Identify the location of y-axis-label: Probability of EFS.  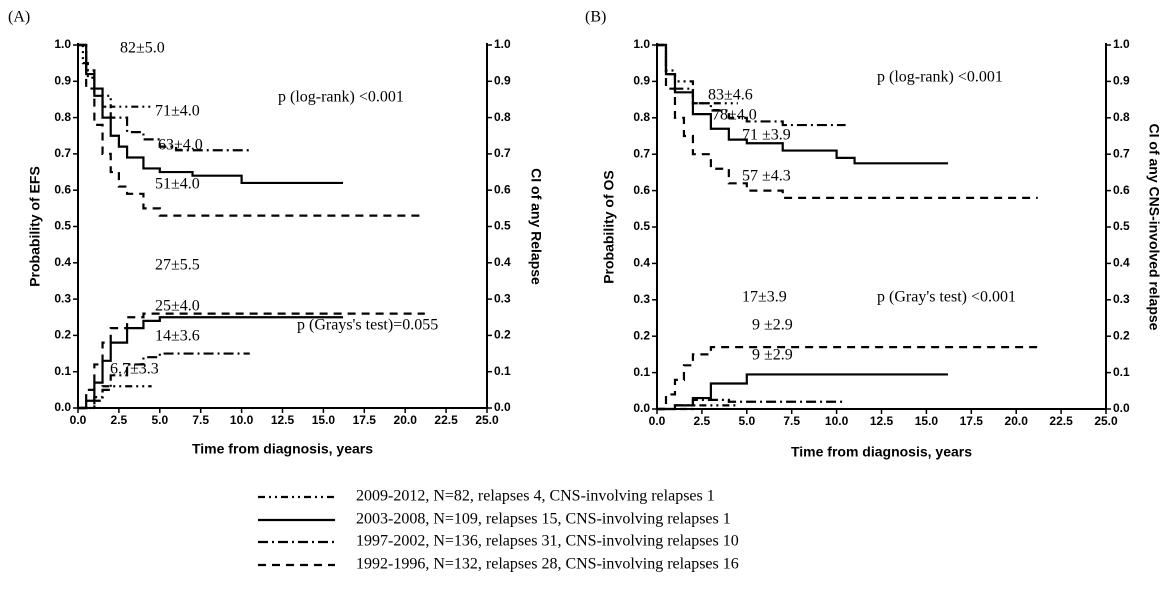
(35, 226).